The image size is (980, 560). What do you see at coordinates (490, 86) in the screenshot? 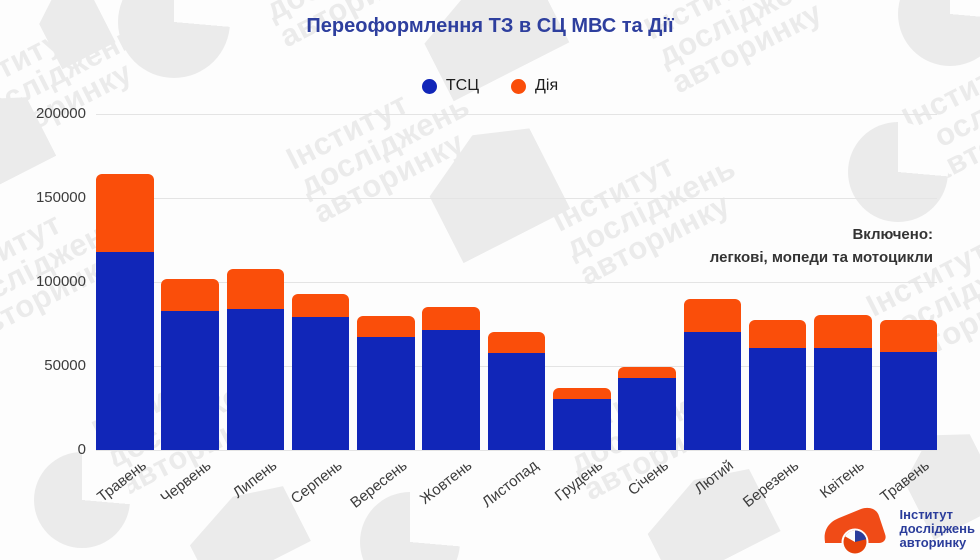
I see `legend: ТСЦ Дія` at bounding box center [490, 86].